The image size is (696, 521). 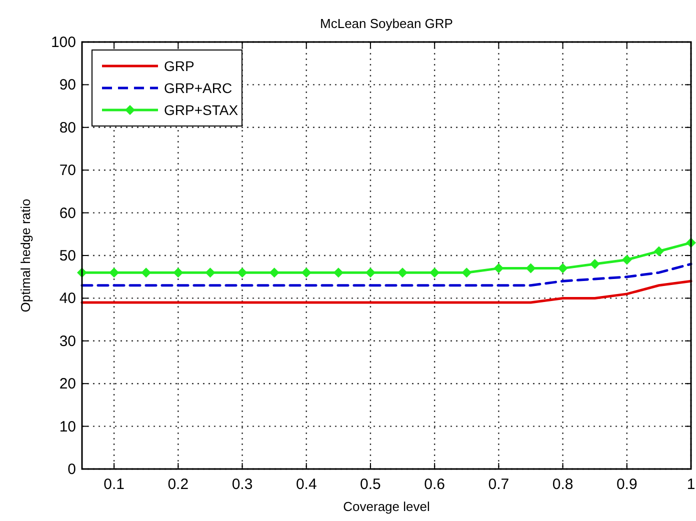 I want to click on legend-label: GRP, so click(x=179, y=66).